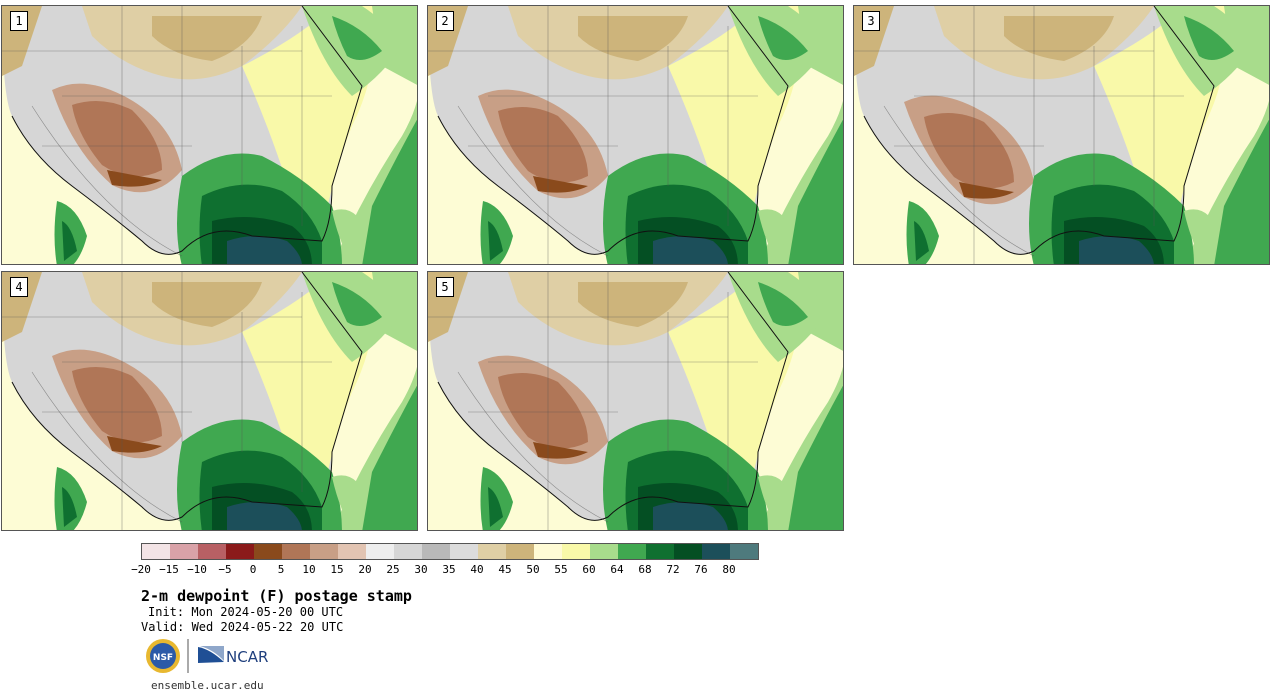 The image size is (1280, 696). I want to click on colorbar-tick-label: 68, so click(645, 569).